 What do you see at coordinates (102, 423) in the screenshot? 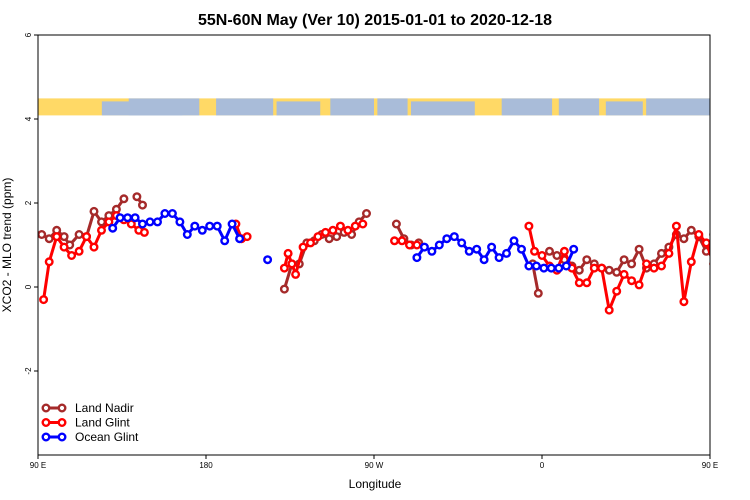
I see `legend-label: Land Glint` at bounding box center [102, 423].